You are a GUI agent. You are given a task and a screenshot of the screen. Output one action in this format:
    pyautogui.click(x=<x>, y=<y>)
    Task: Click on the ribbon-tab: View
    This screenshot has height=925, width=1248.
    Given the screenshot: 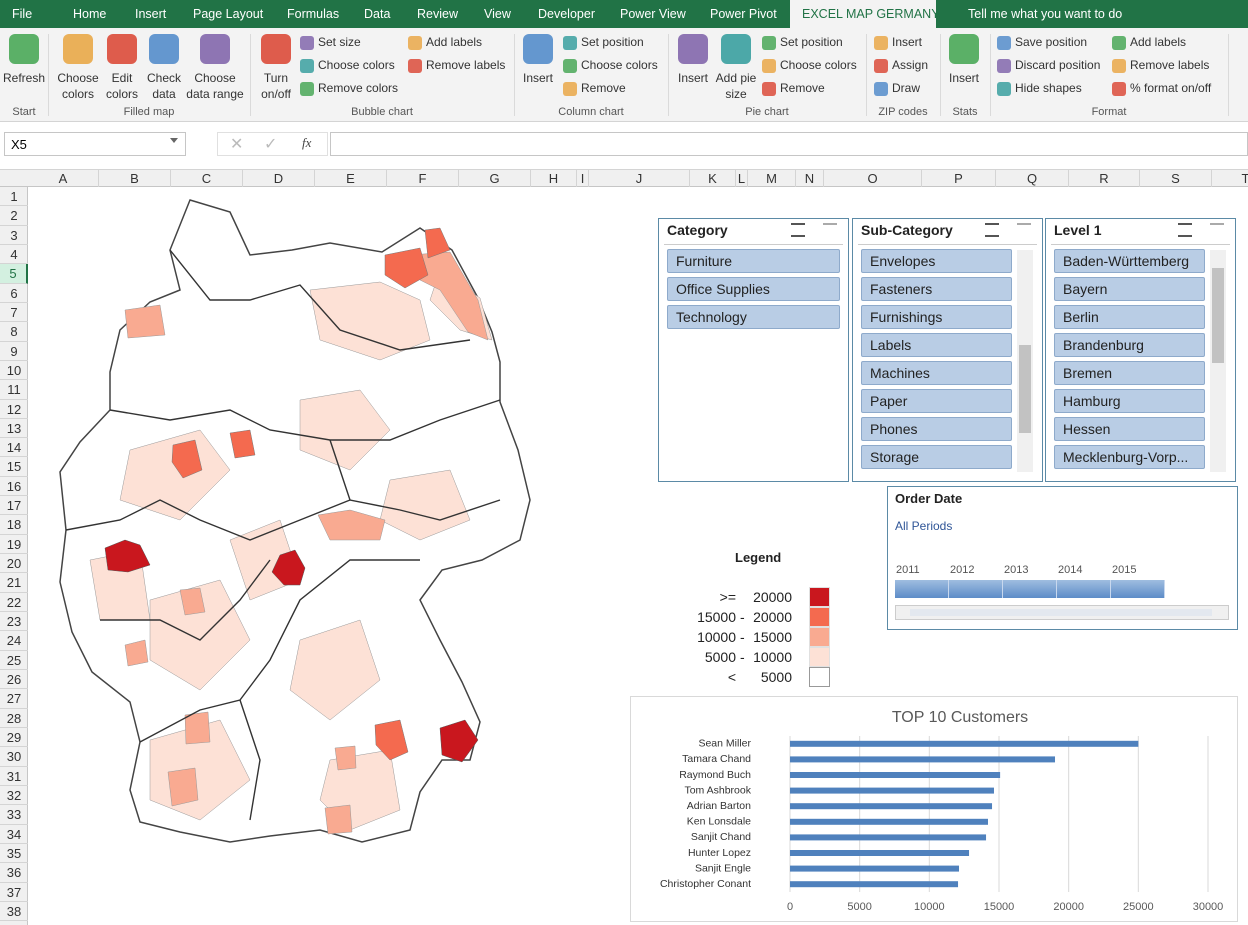 What is the action you would take?
    pyautogui.click(x=497, y=14)
    